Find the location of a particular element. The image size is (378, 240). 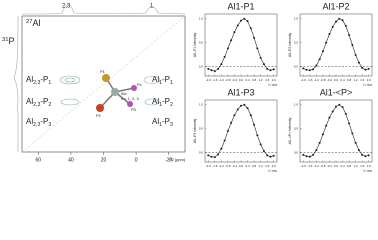

chart-title: Al1-P2 is located at coordinates (335, 6).